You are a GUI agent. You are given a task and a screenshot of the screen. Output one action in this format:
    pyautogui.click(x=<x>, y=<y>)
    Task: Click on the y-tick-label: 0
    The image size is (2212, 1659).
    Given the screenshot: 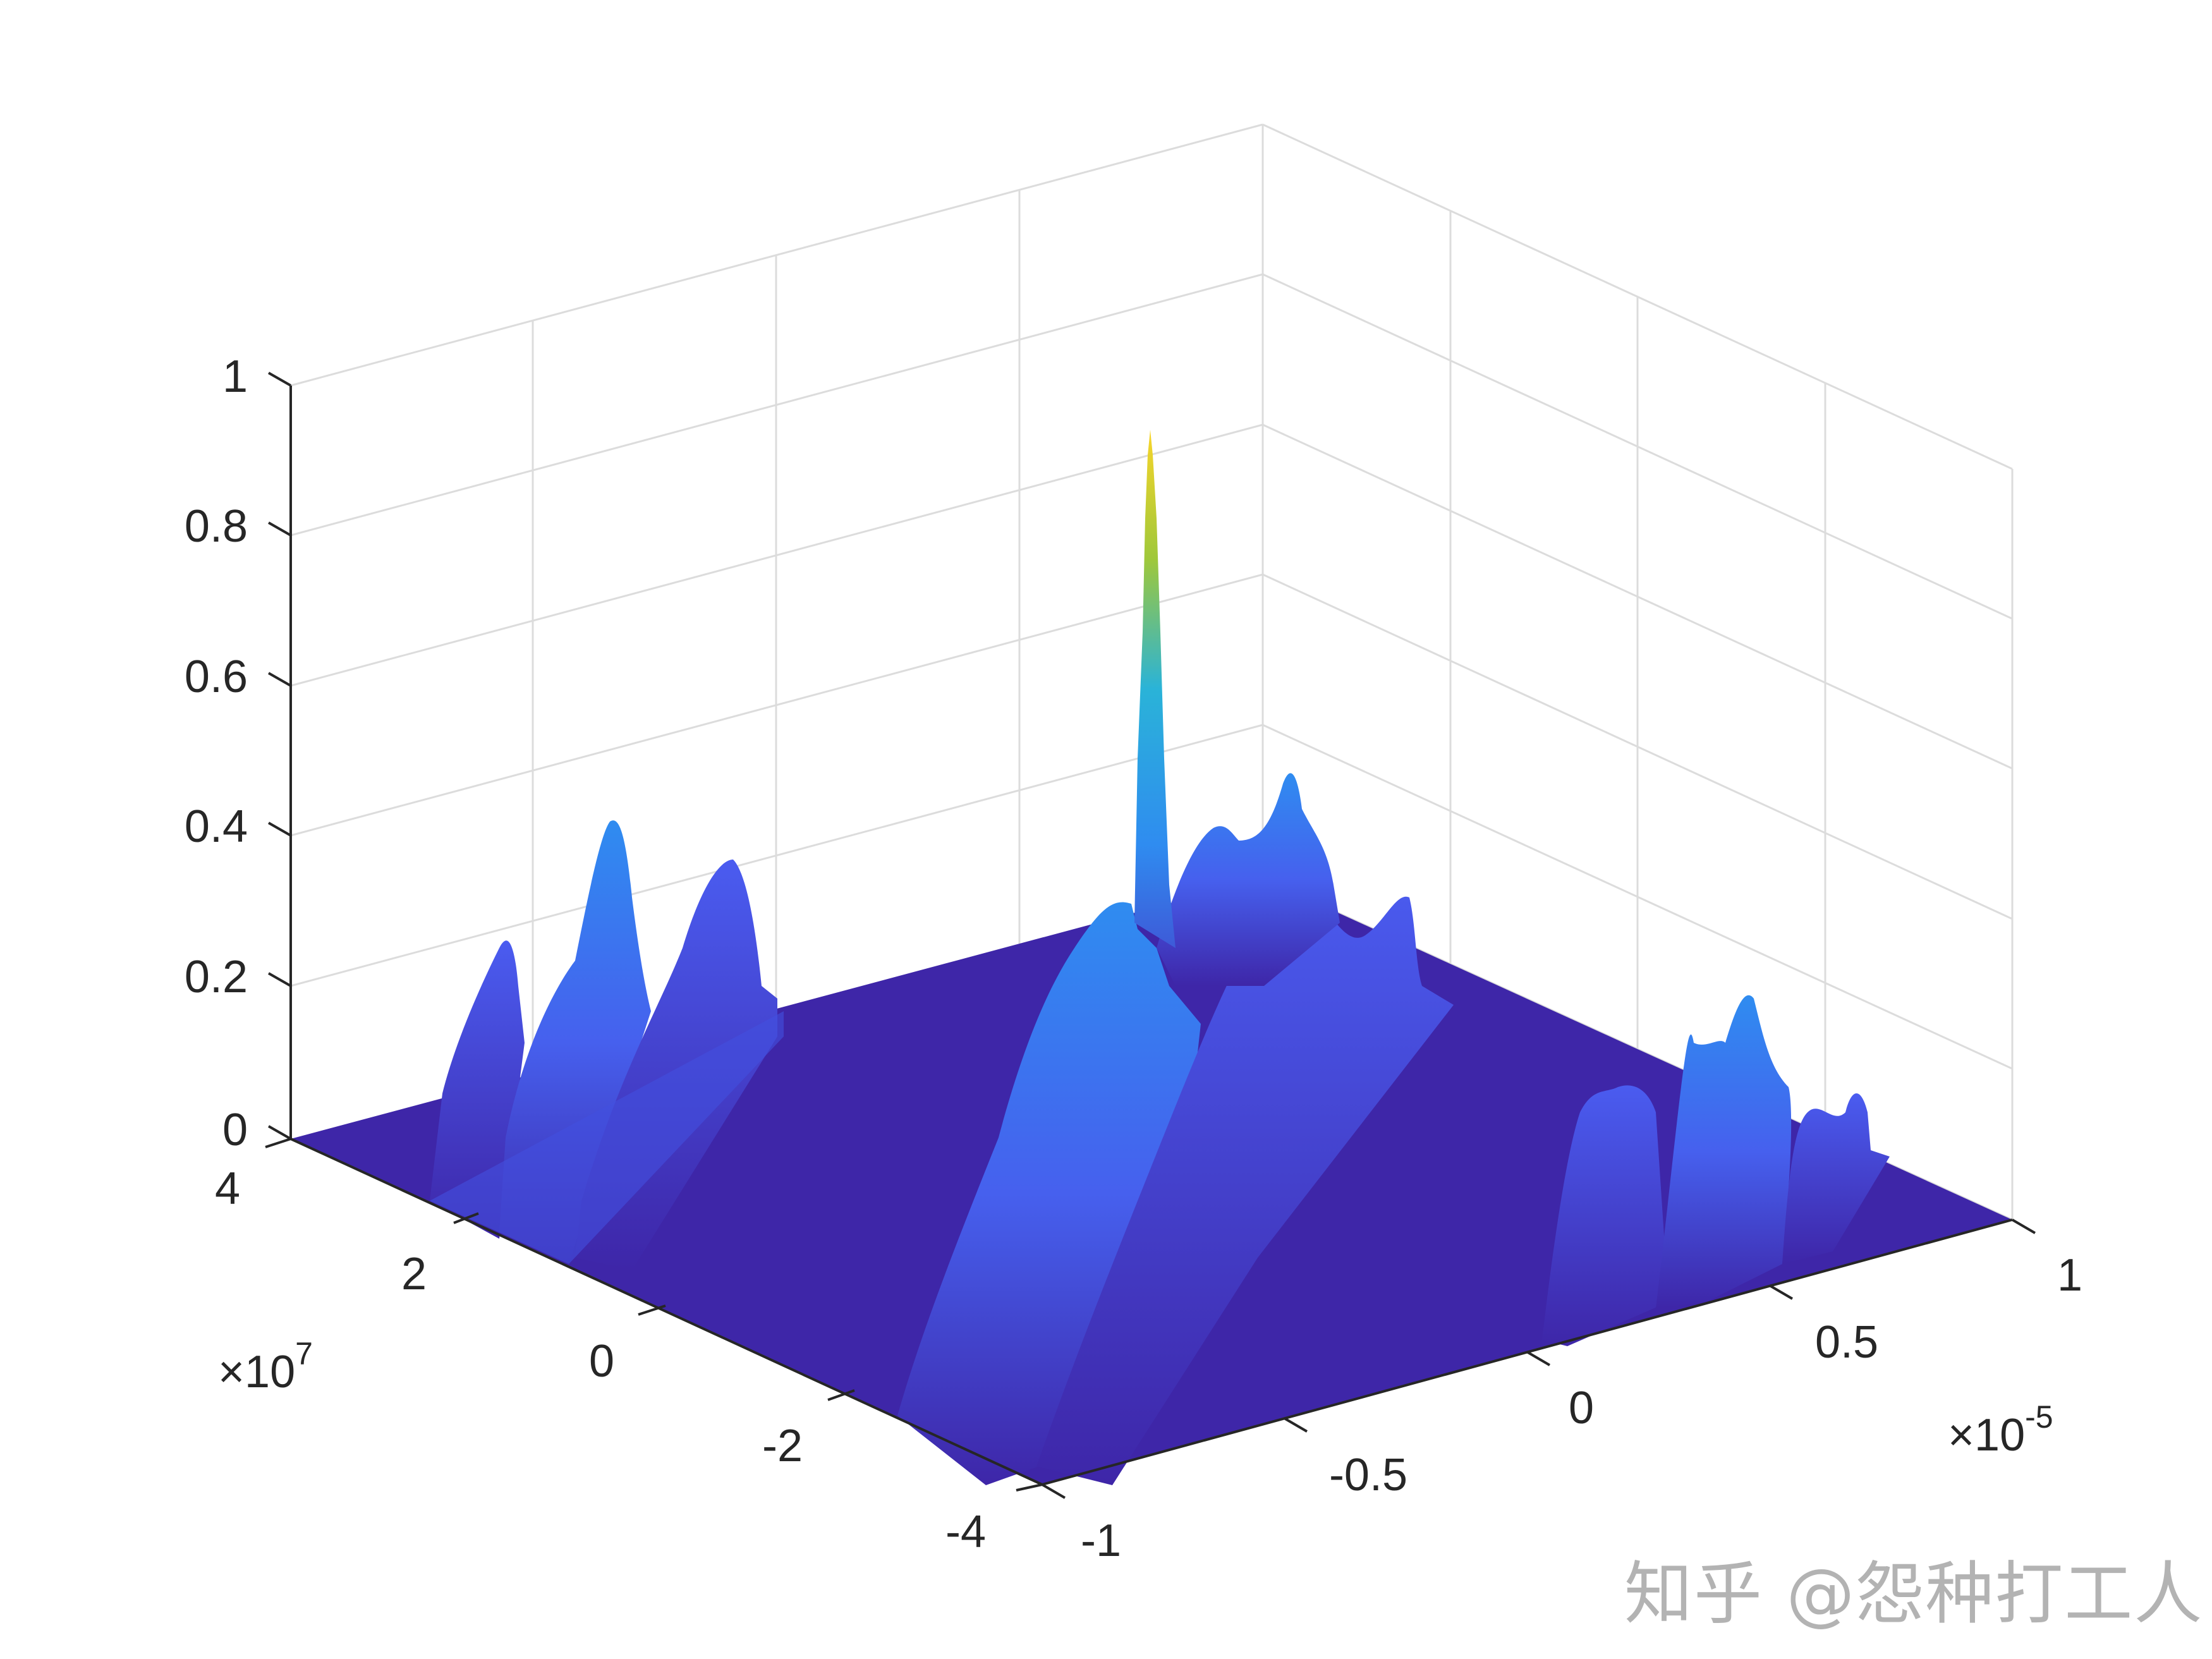 What is the action you would take?
    pyautogui.click(x=601, y=1361)
    